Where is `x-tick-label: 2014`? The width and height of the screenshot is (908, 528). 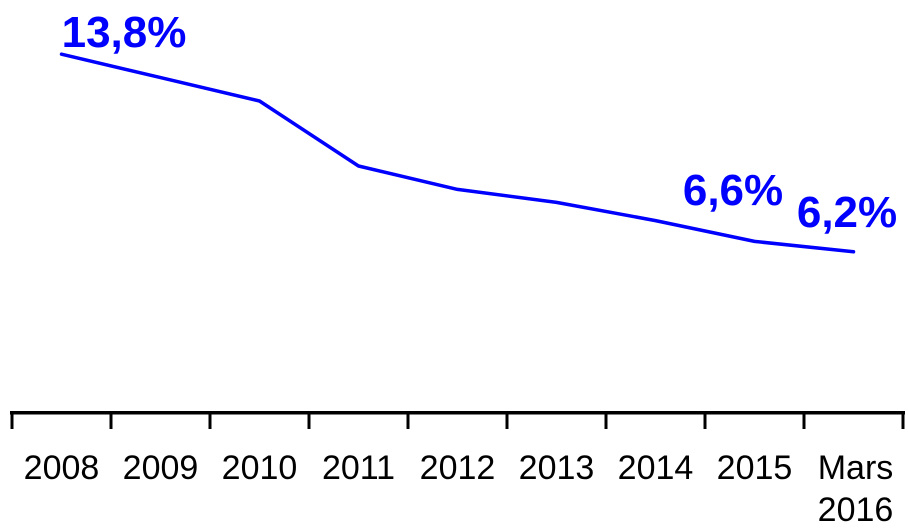 x-tick-label: 2014 is located at coordinates (656, 468).